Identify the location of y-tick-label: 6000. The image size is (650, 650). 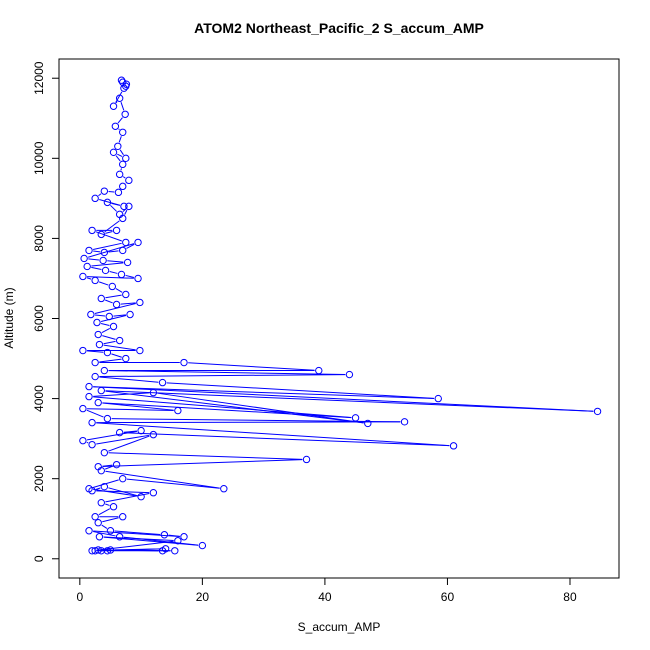
(39, 318).